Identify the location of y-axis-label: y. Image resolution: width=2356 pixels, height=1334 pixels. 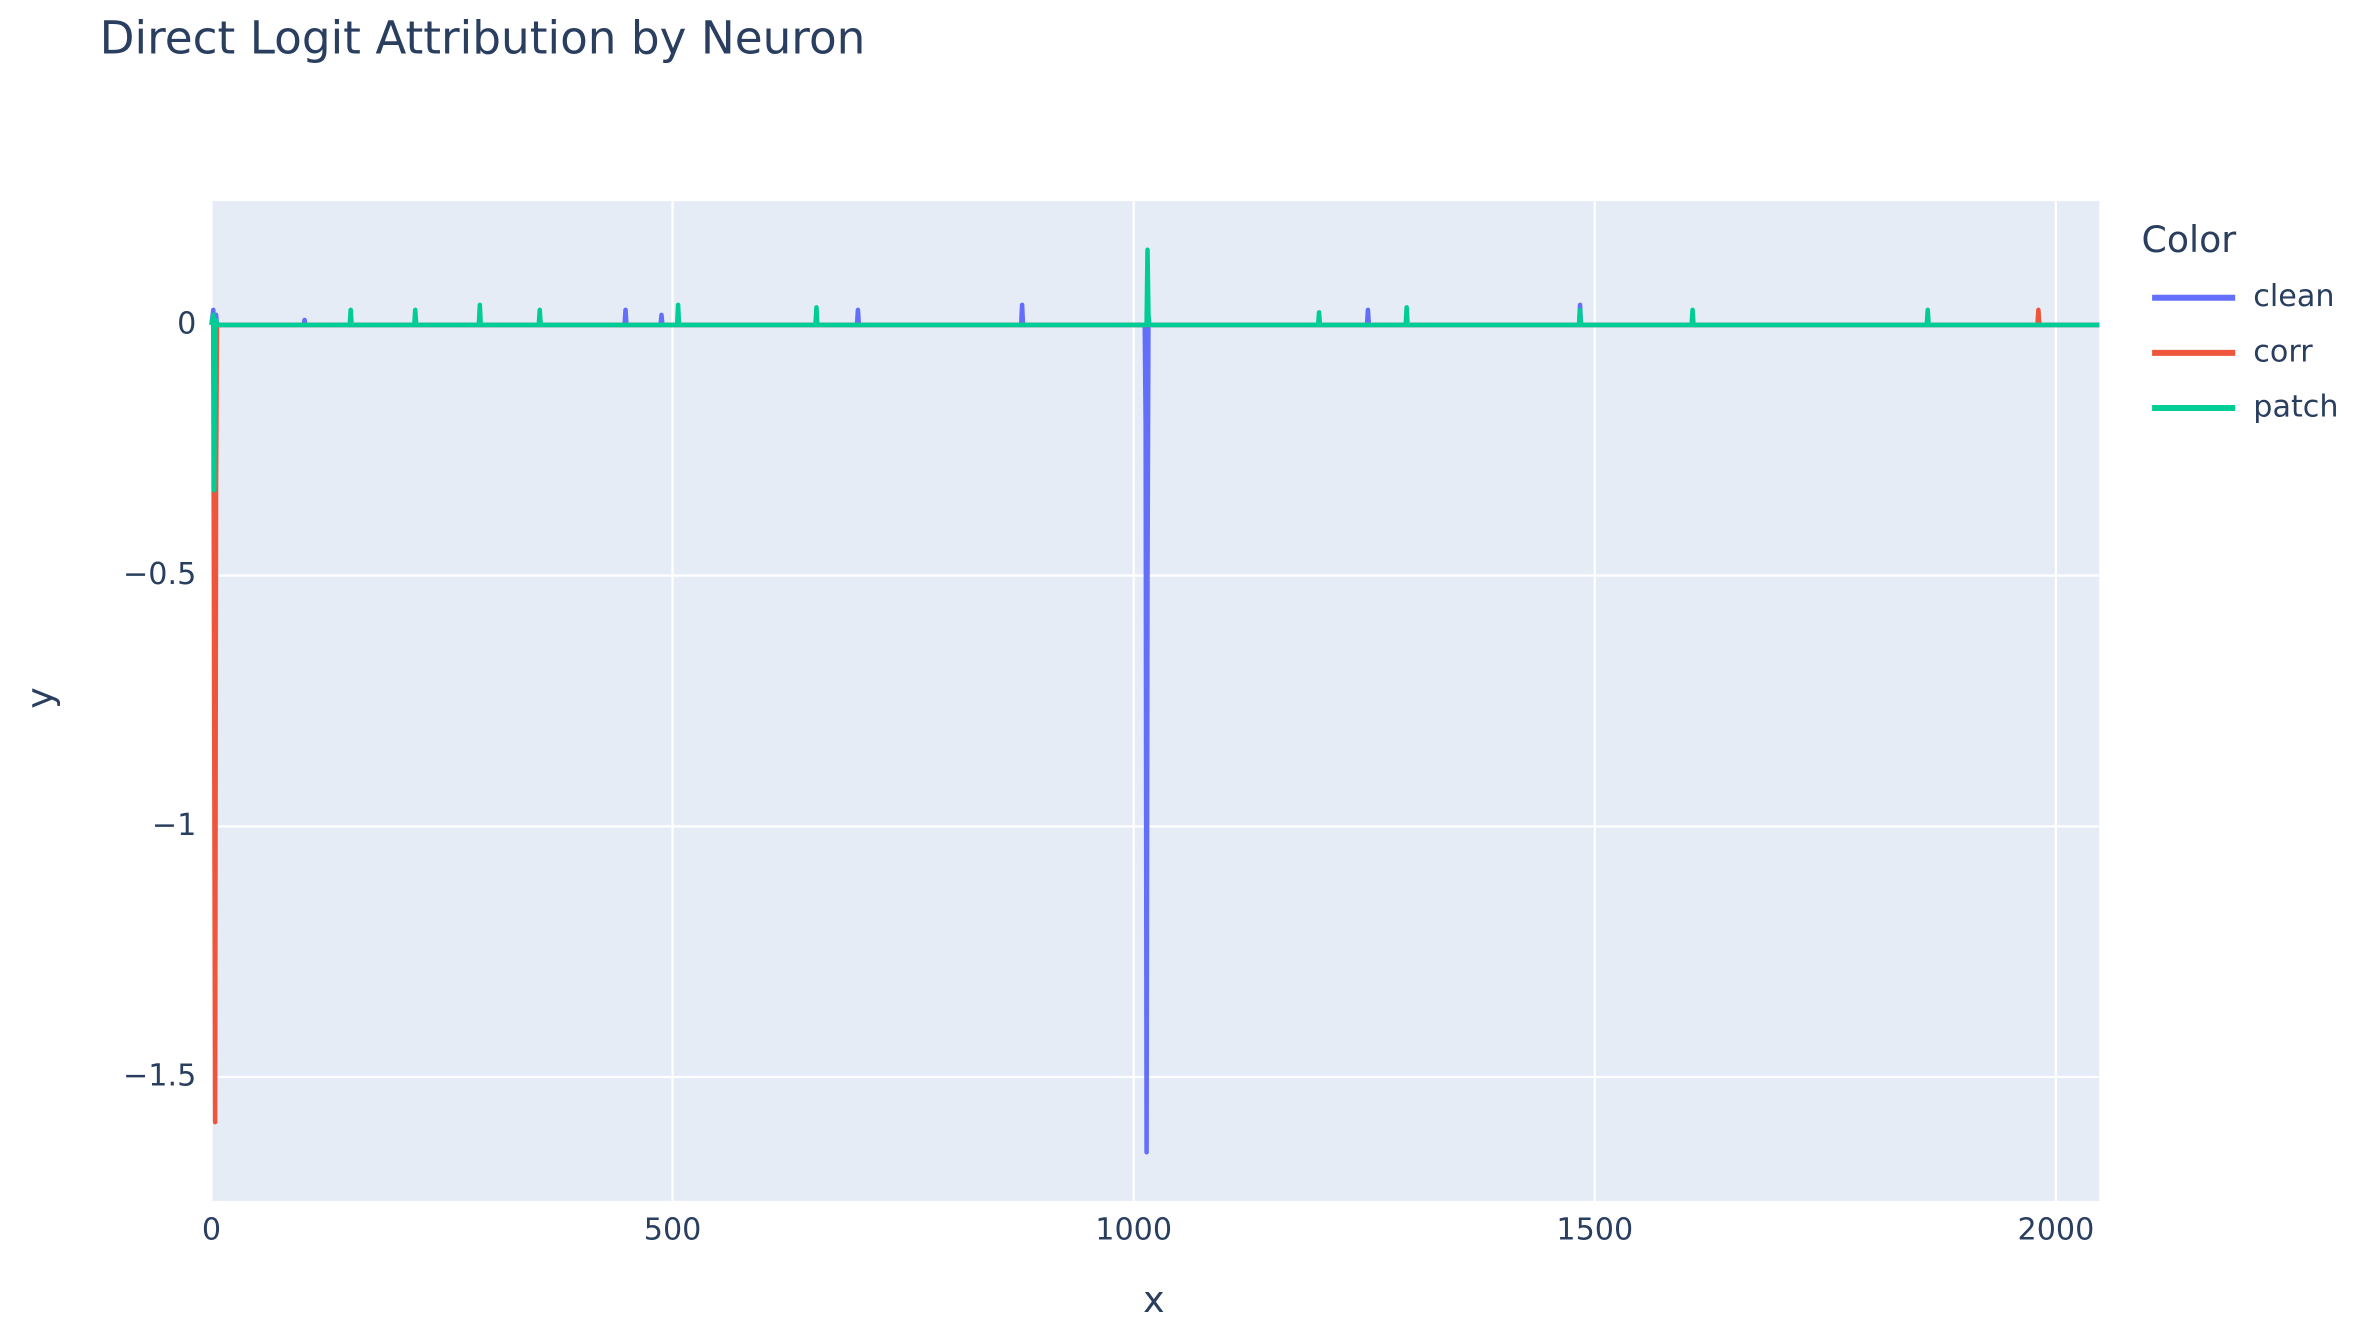
(39, 697).